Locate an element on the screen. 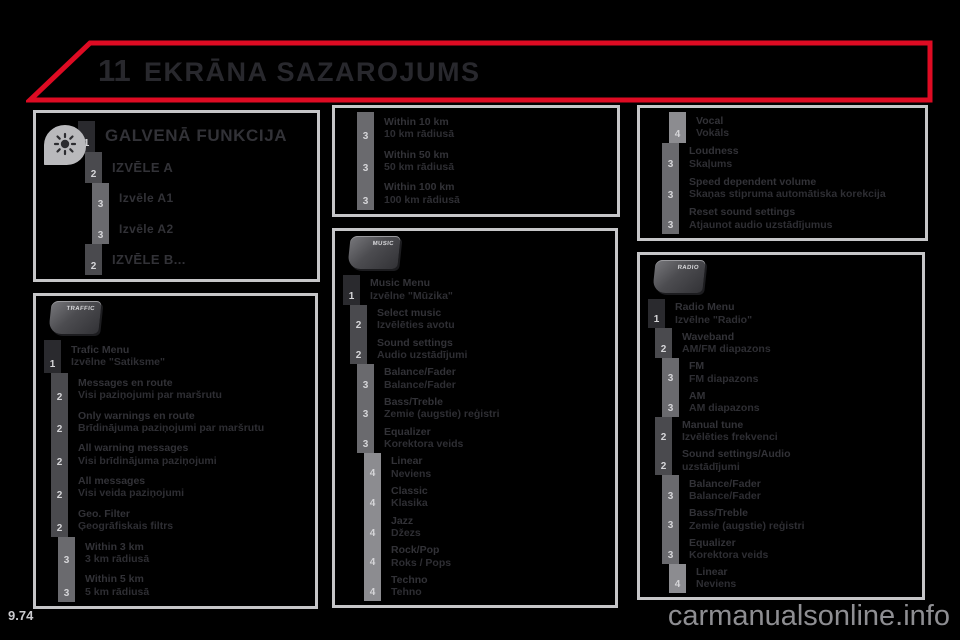 The width and height of the screenshot is (960, 640). menu-item-label-lv: Vokāls is located at coordinates (713, 133).